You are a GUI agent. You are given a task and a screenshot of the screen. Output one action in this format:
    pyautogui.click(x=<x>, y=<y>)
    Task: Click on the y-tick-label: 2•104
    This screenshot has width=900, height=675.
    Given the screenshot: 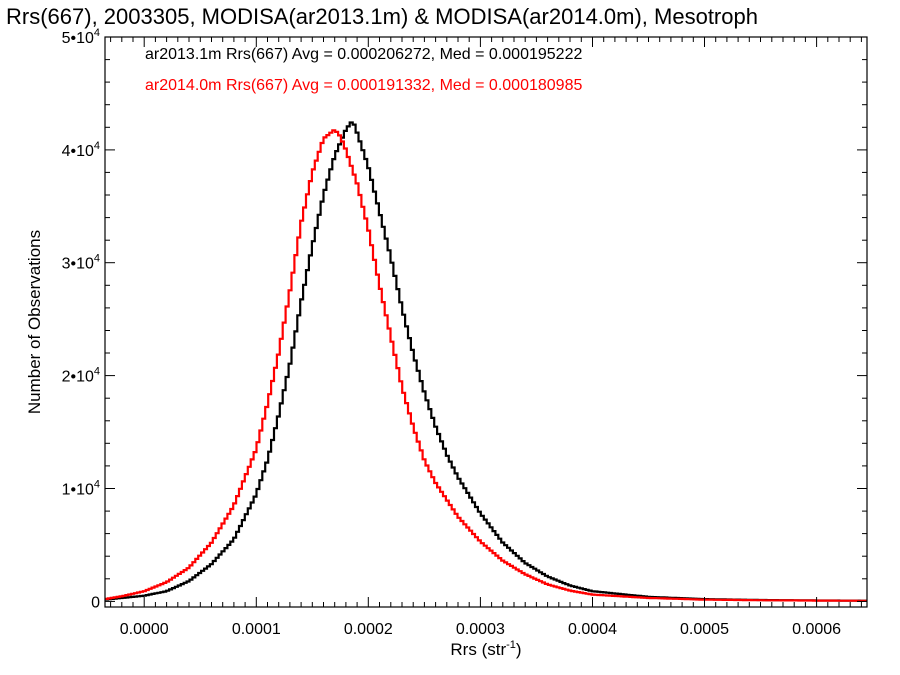 What is the action you would take?
    pyautogui.click(x=81, y=376)
    